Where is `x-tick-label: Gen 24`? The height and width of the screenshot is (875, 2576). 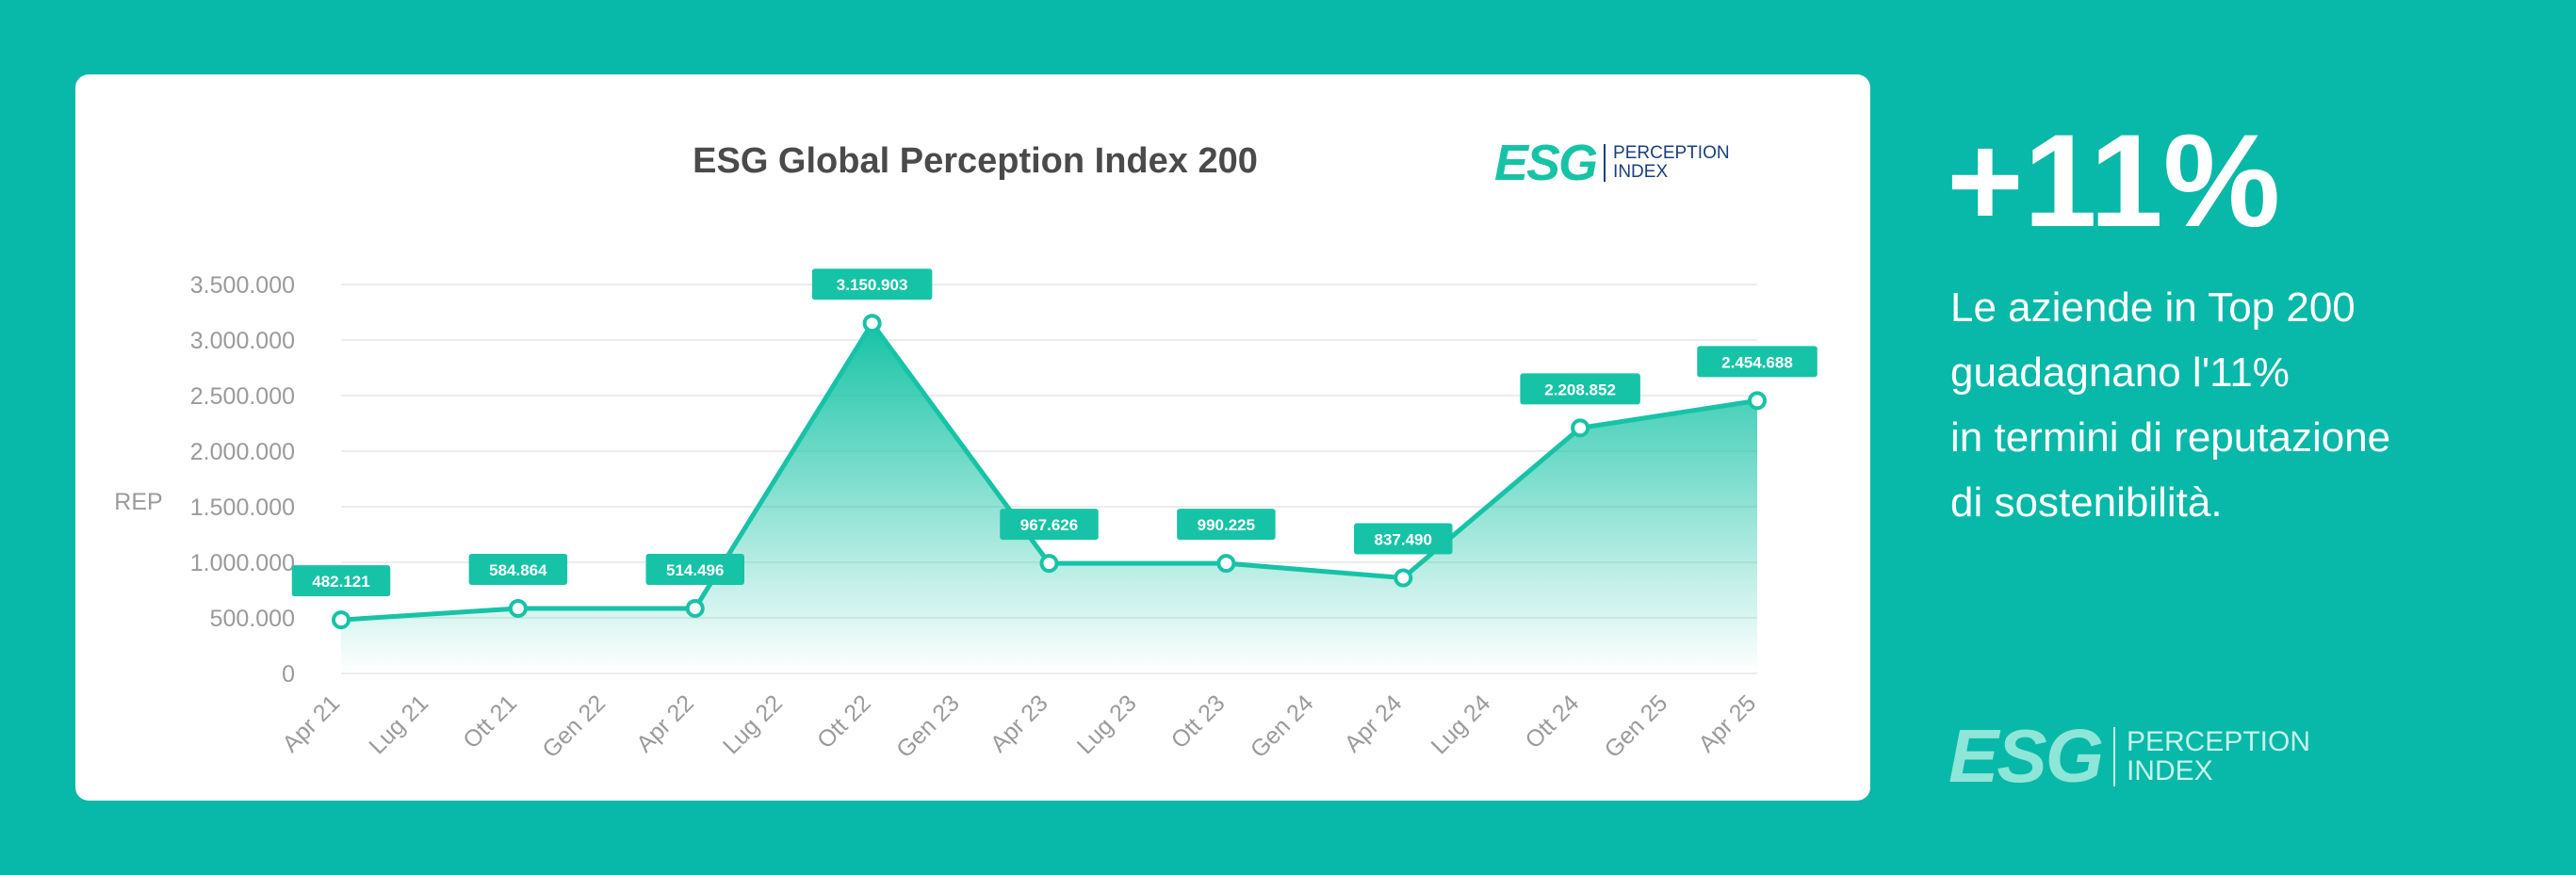
x-tick-label: Gen 24 is located at coordinates (1282, 726).